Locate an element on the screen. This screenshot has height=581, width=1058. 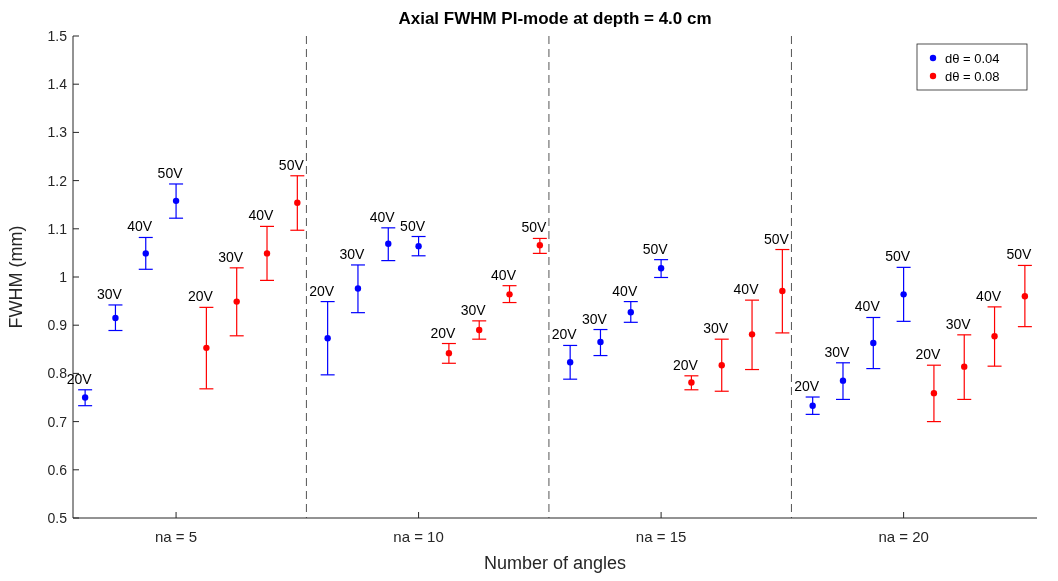
x-tick-label: na = 10 is located at coordinates (418, 536).